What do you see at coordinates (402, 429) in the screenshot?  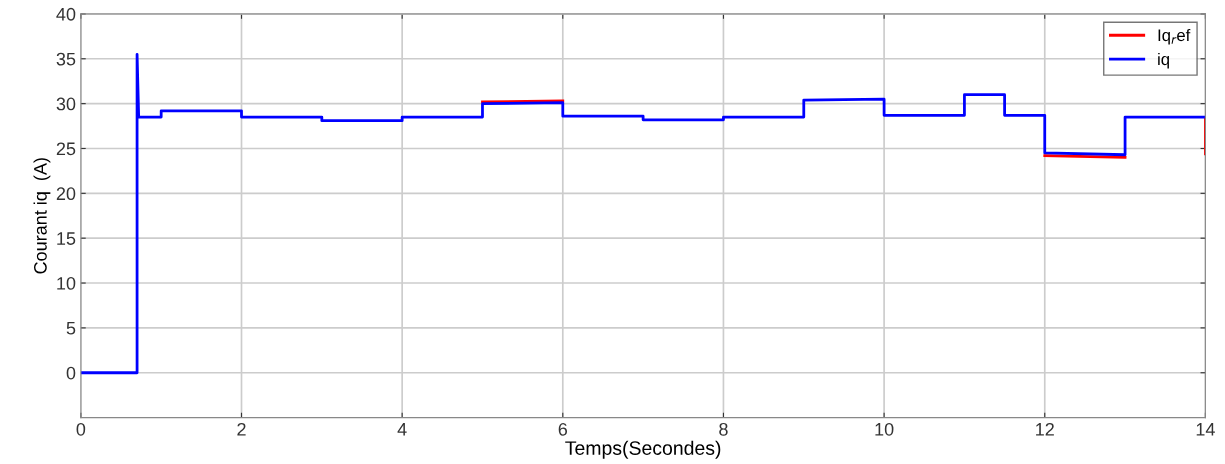 I see `x-tick-label: 4` at bounding box center [402, 429].